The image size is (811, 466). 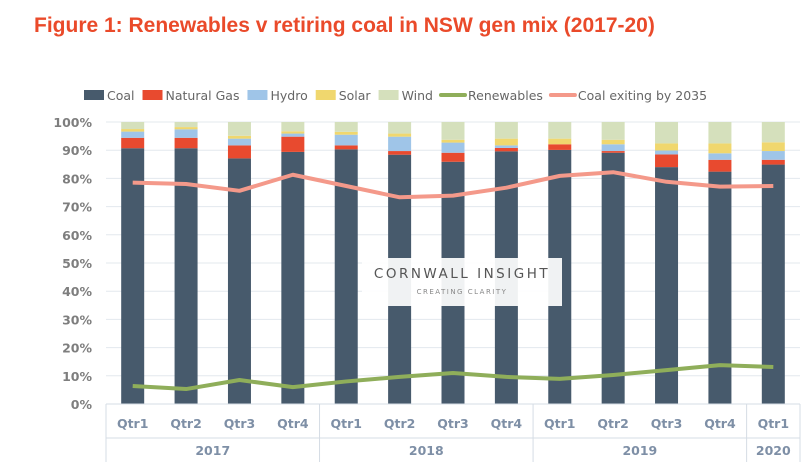 I want to click on legend-label: Coal exiting by 2035, so click(x=642, y=95).